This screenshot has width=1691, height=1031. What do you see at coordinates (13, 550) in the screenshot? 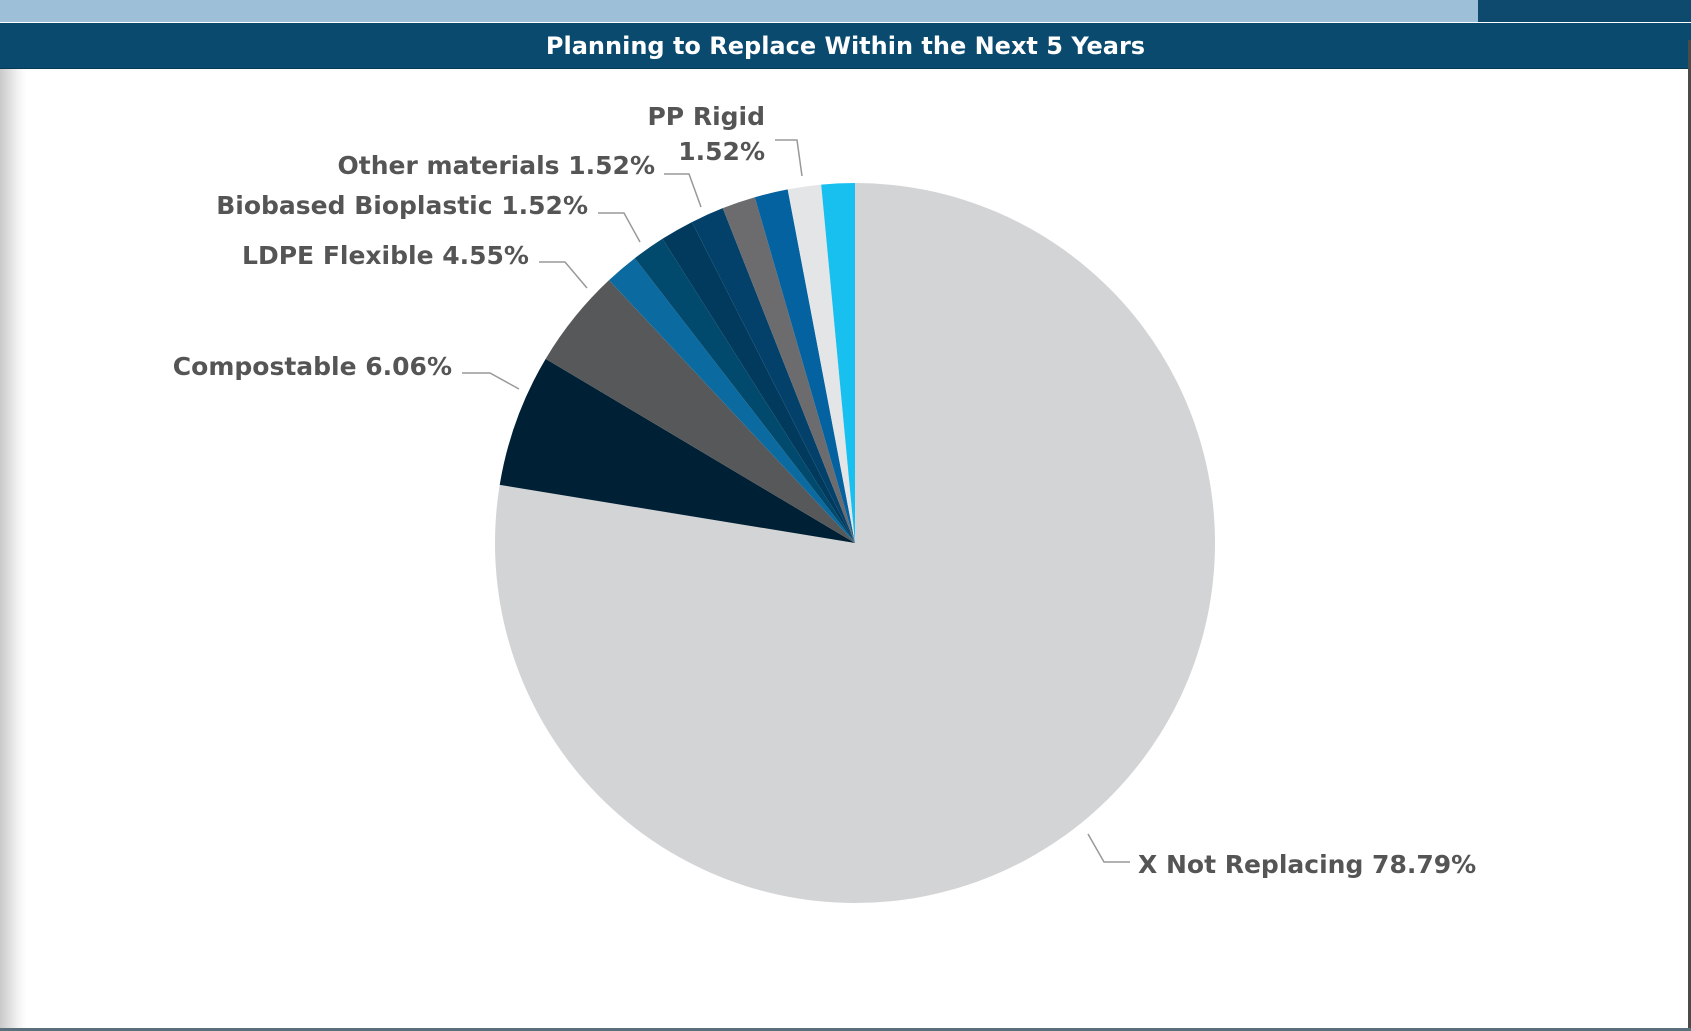
I see `panel-left-shadow` at bounding box center [13, 550].